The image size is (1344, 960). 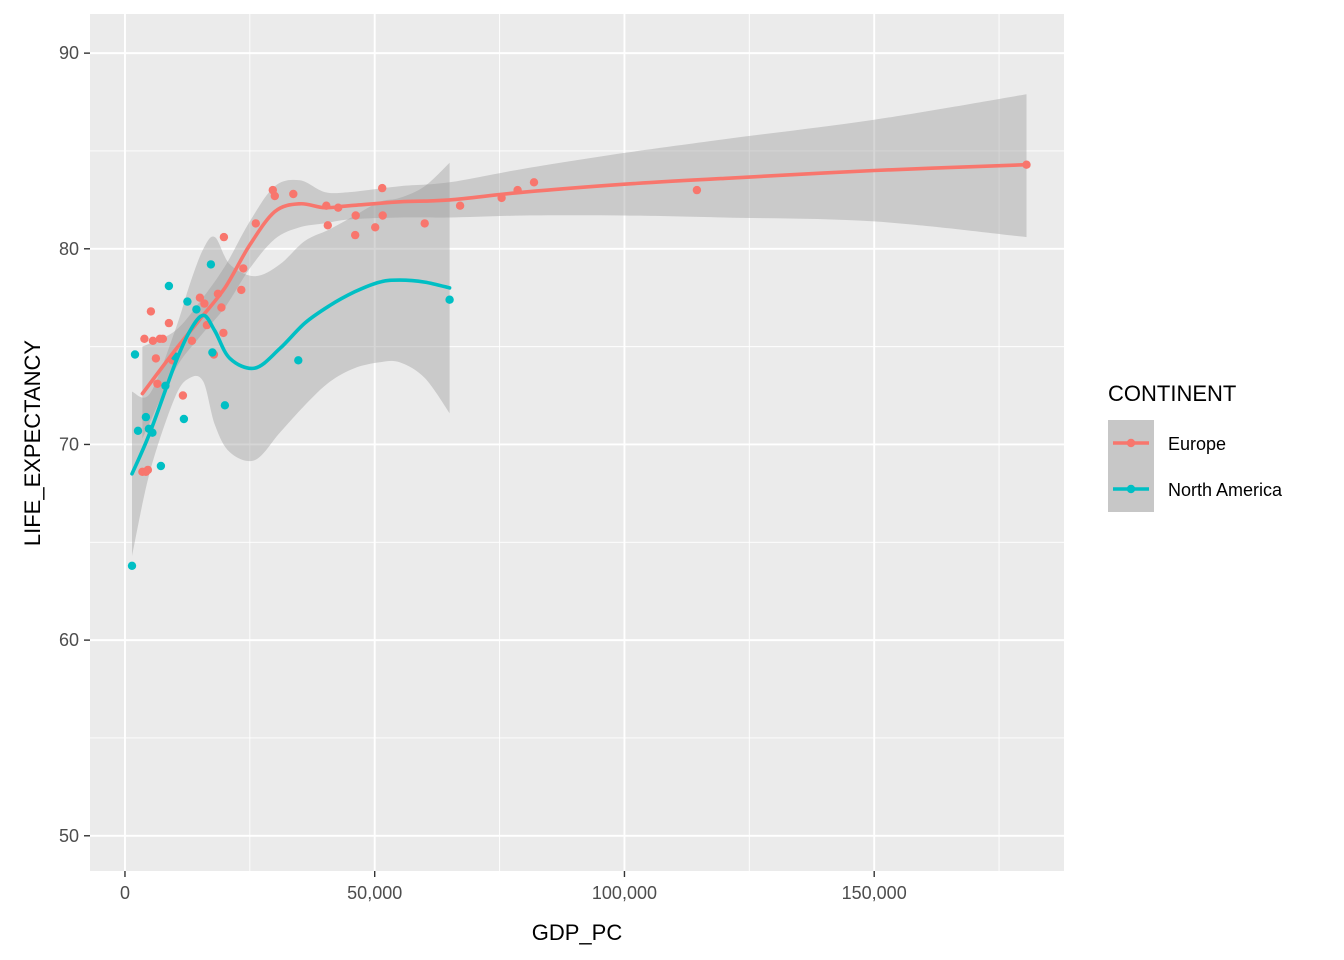 What do you see at coordinates (69, 249) in the screenshot?
I see `y-tick-label-3: 80` at bounding box center [69, 249].